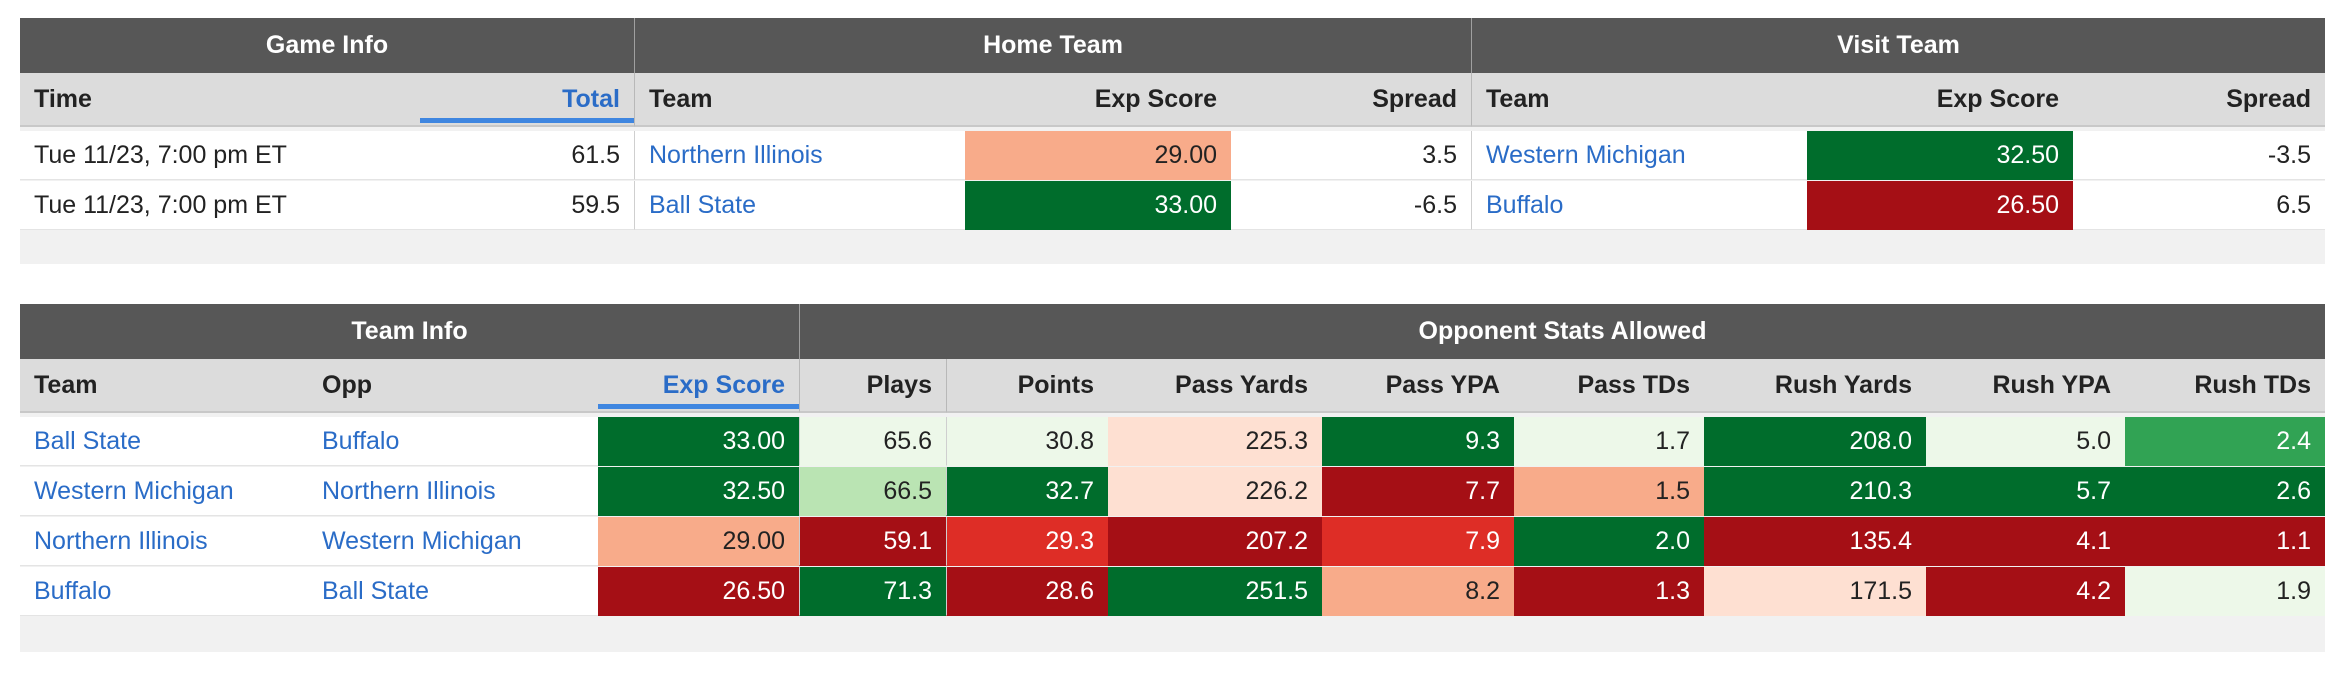 Image resolution: width=2339 pixels, height=675 pixels. Describe the element at coordinates (698, 591) in the screenshot. I see `stat-exp-score: 26.50` at that location.